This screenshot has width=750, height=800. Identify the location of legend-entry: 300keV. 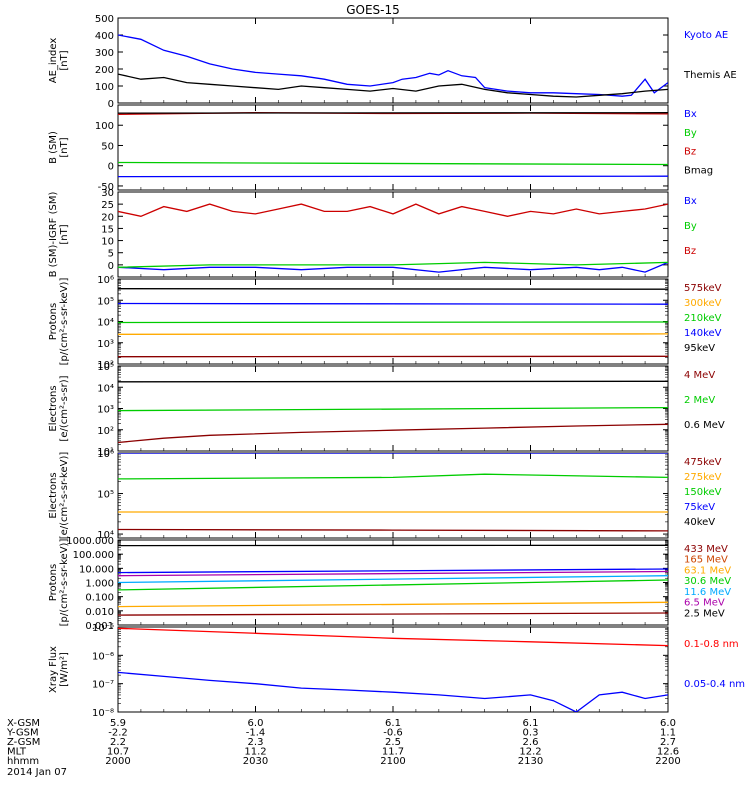
(703, 303).